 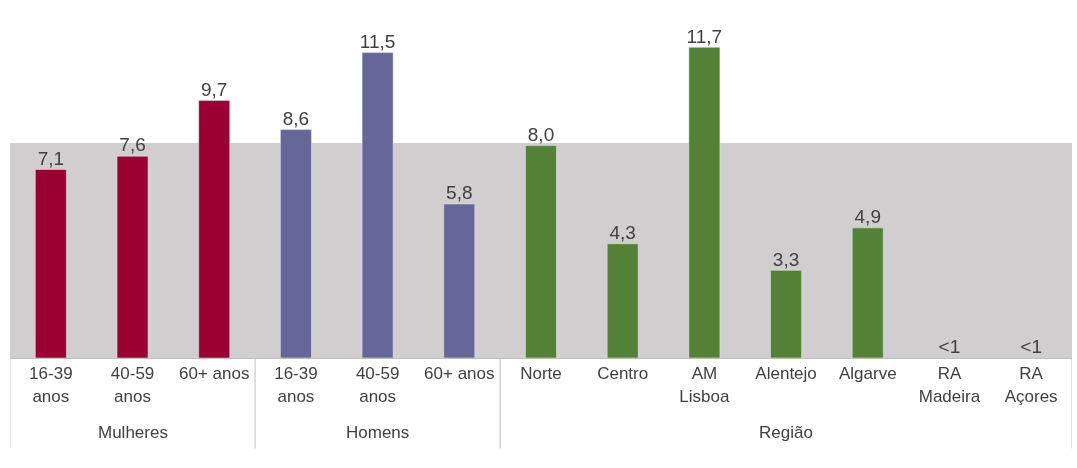 What do you see at coordinates (132, 145) in the screenshot?
I see `data-label: 7,6` at bounding box center [132, 145].